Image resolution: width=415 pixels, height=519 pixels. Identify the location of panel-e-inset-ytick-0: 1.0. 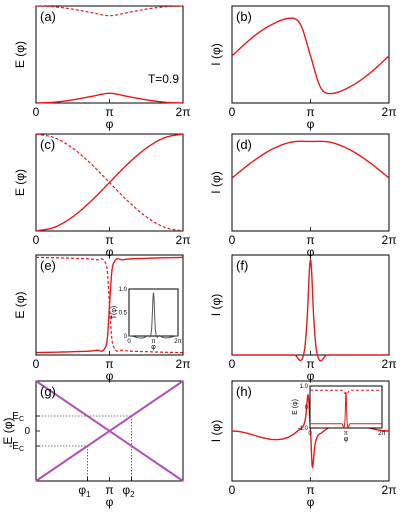
(123, 290).